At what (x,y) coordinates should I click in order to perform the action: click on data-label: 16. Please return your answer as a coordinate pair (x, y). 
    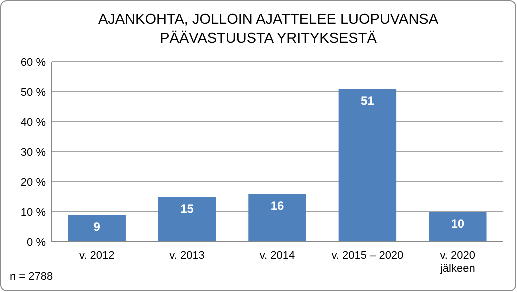
    Looking at the image, I should click on (277, 206).